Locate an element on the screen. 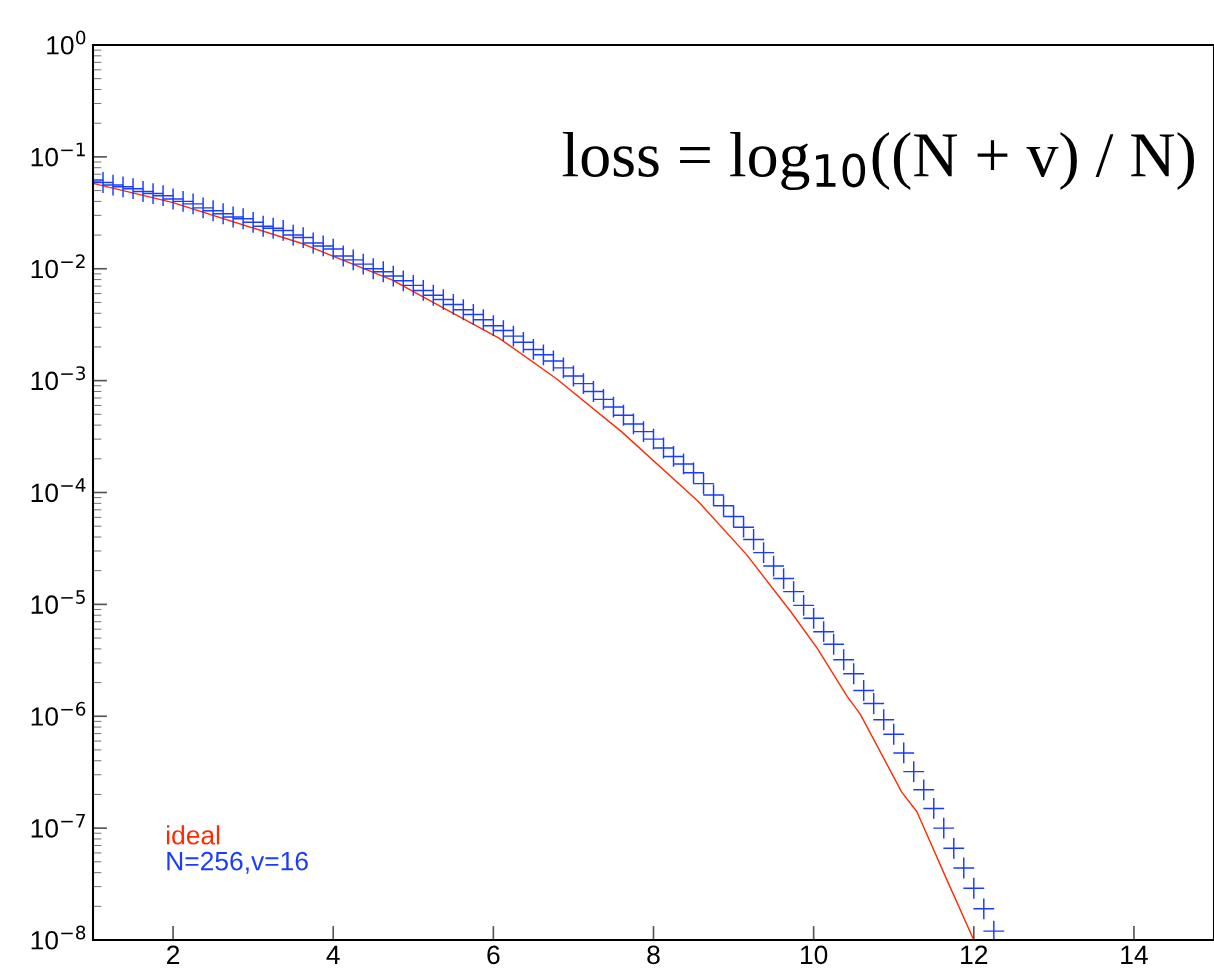 The width and height of the screenshot is (1214, 980). x-tick-label: 6 is located at coordinates (493, 955).